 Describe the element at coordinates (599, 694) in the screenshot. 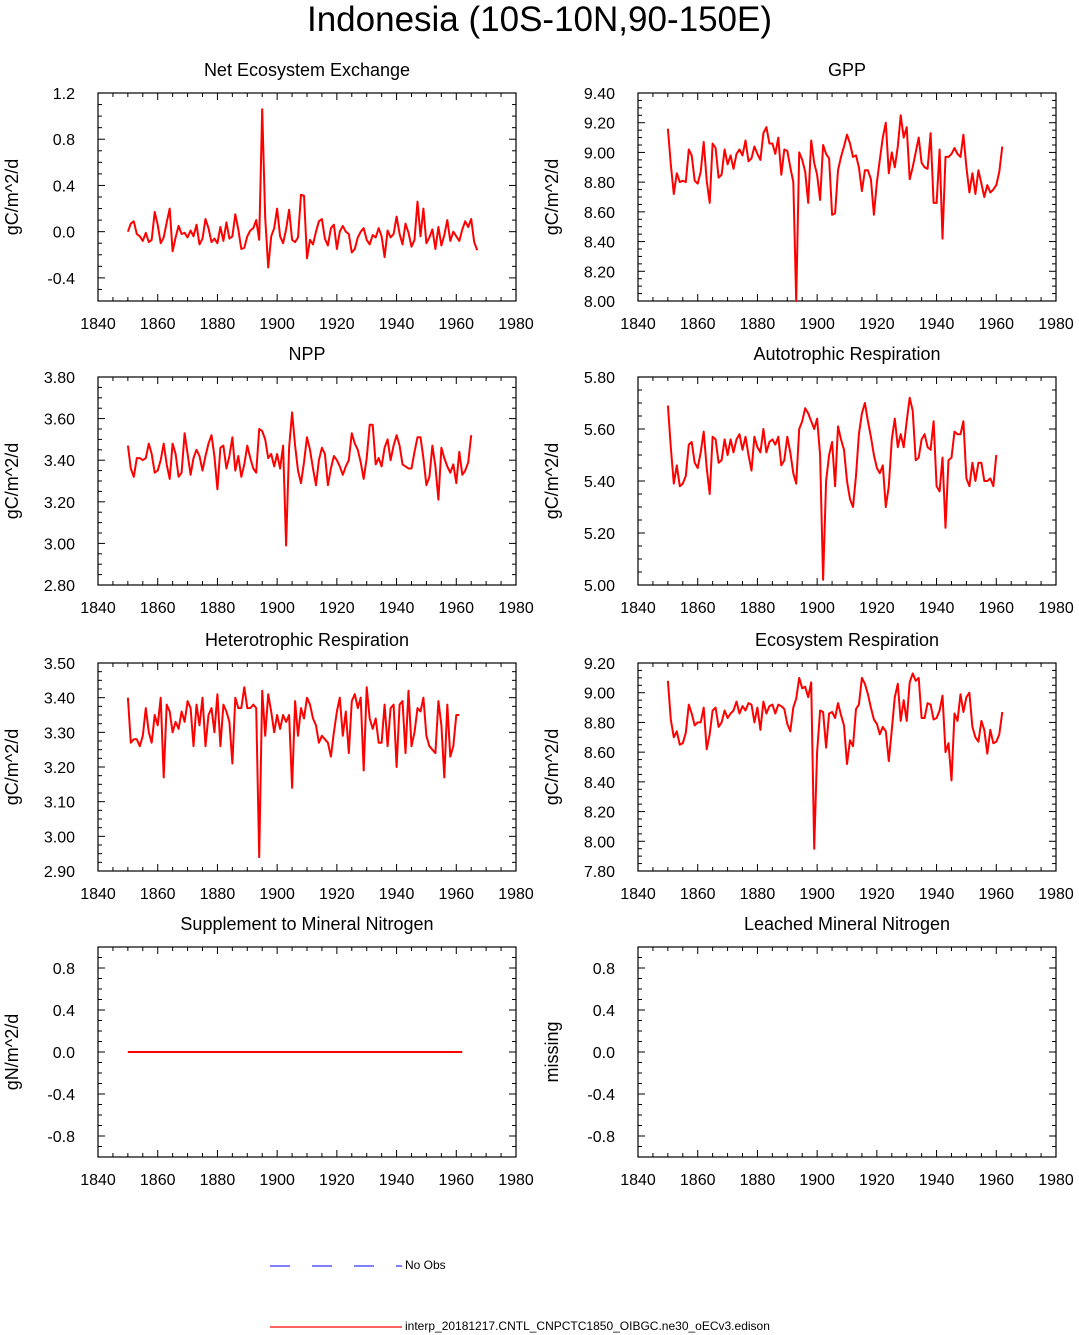

I see `y-tick-label: 9.00` at that location.